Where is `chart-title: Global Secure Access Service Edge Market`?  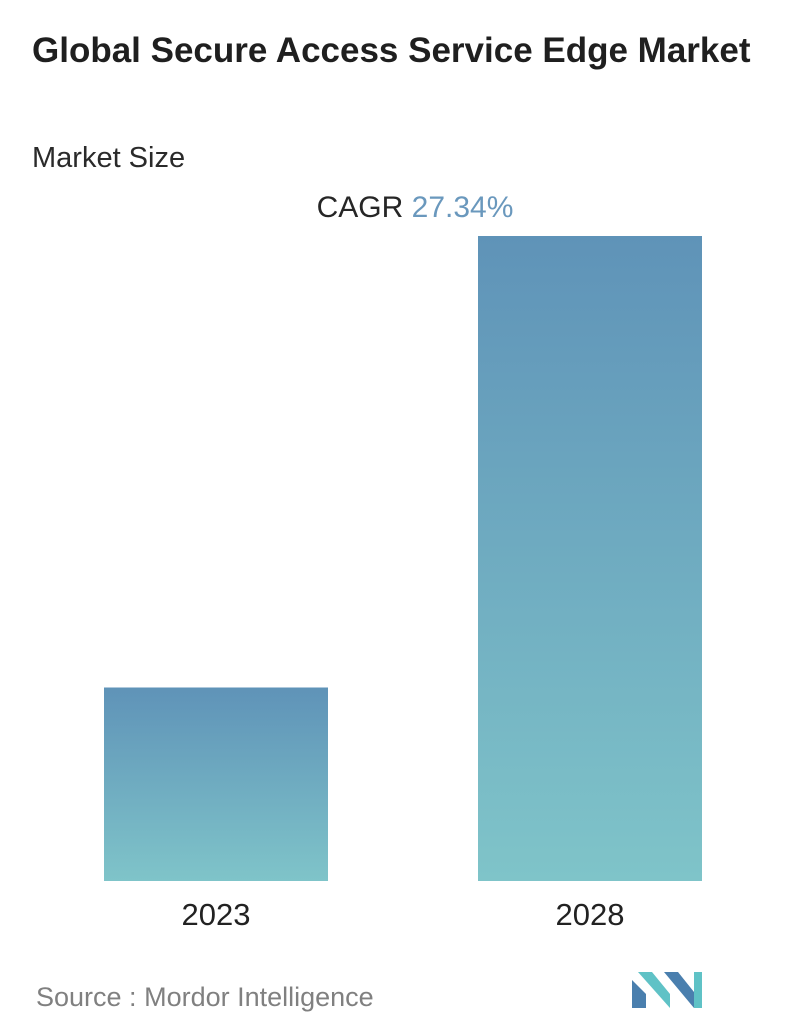 chart-title: Global Secure Access Service Edge Market is located at coordinates (391, 50).